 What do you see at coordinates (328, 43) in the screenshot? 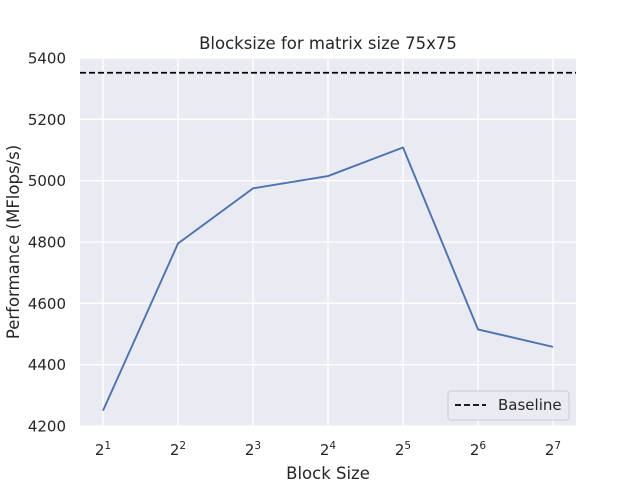
I see `chart-title: Blocksize for matrix size 75x75` at bounding box center [328, 43].